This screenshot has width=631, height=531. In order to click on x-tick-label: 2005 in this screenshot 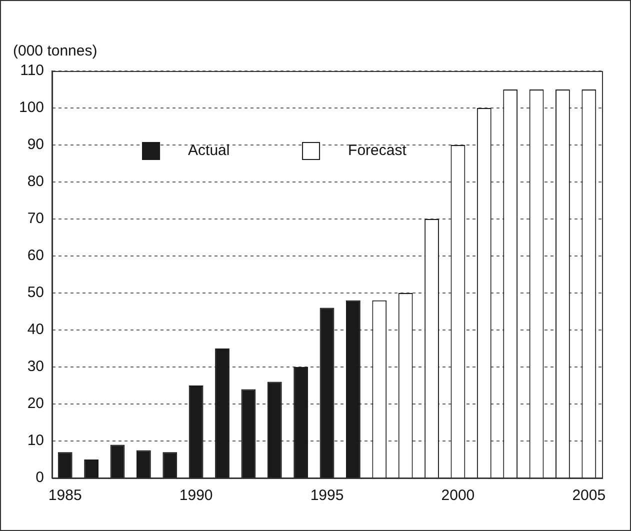, I will do `click(589, 495)`.